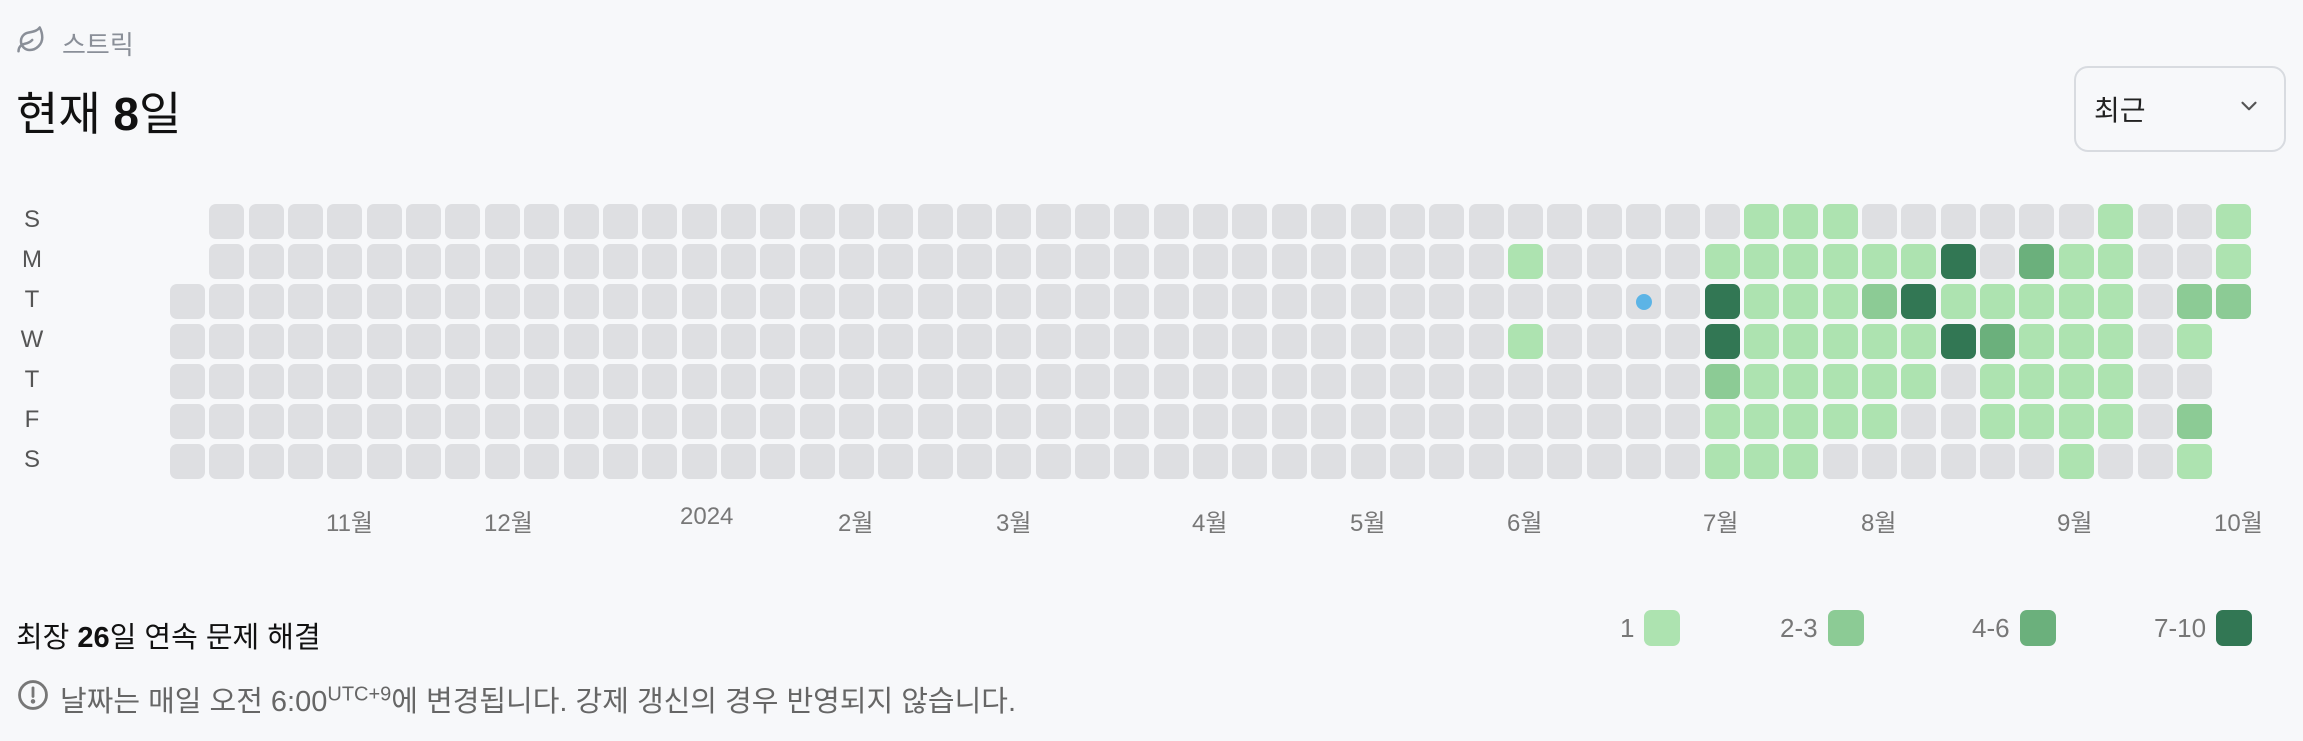  Describe the element at coordinates (2180, 109) in the screenshot. I see `period-select: 최근` at that location.